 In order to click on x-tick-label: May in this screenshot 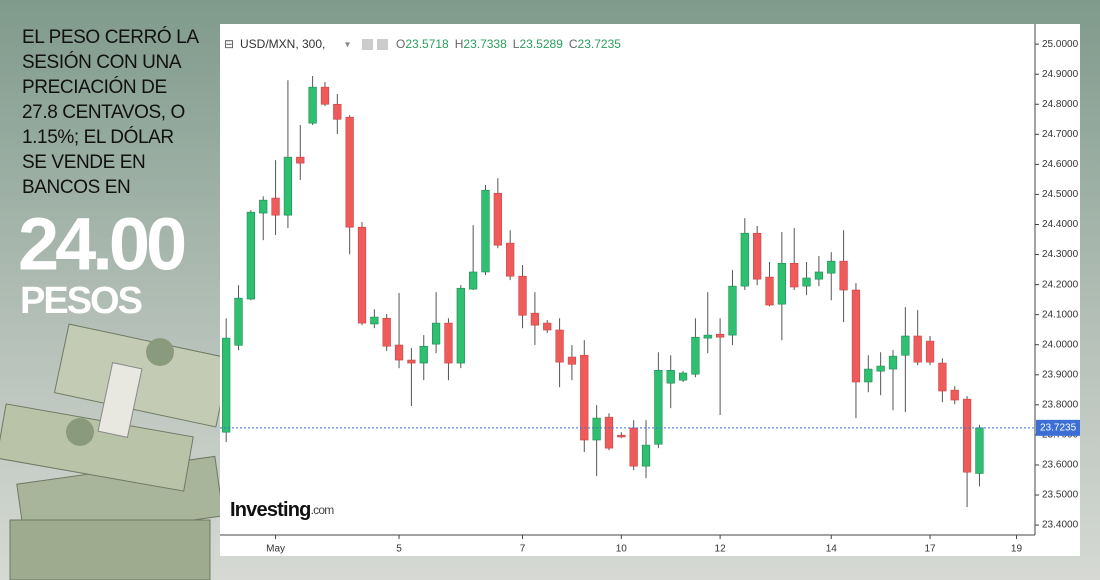, I will do `click(275, 549)`.